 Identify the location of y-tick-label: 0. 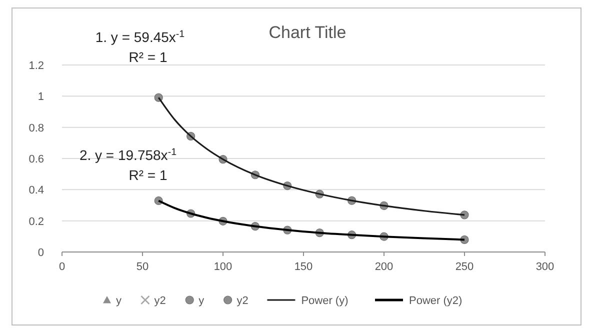
(41, 253).